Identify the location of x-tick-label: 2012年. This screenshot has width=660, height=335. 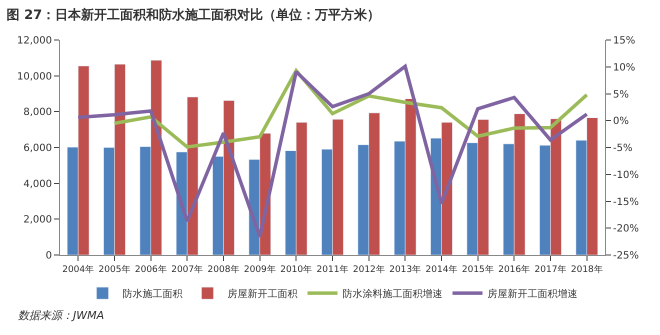
(368, 269).